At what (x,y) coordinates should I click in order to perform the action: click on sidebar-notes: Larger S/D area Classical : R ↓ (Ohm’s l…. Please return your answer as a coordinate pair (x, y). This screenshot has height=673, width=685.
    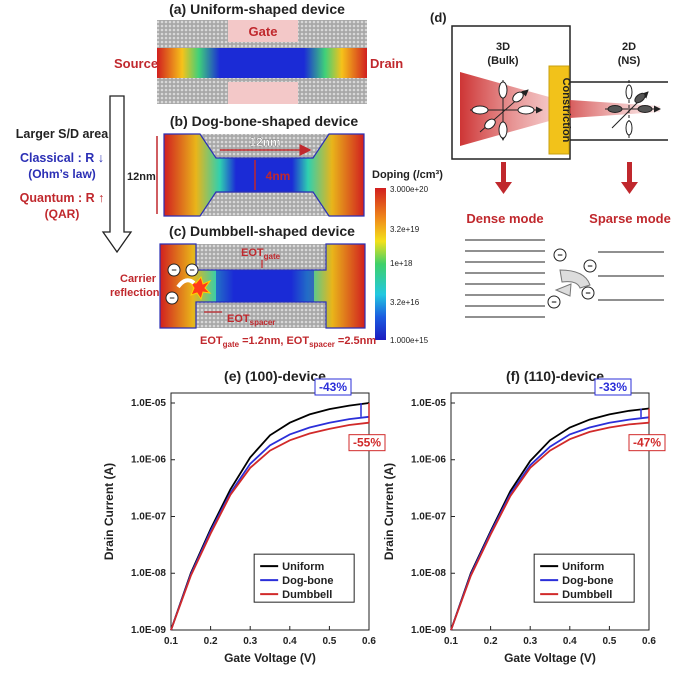
    Looking at the image, I should click on (74, 174).